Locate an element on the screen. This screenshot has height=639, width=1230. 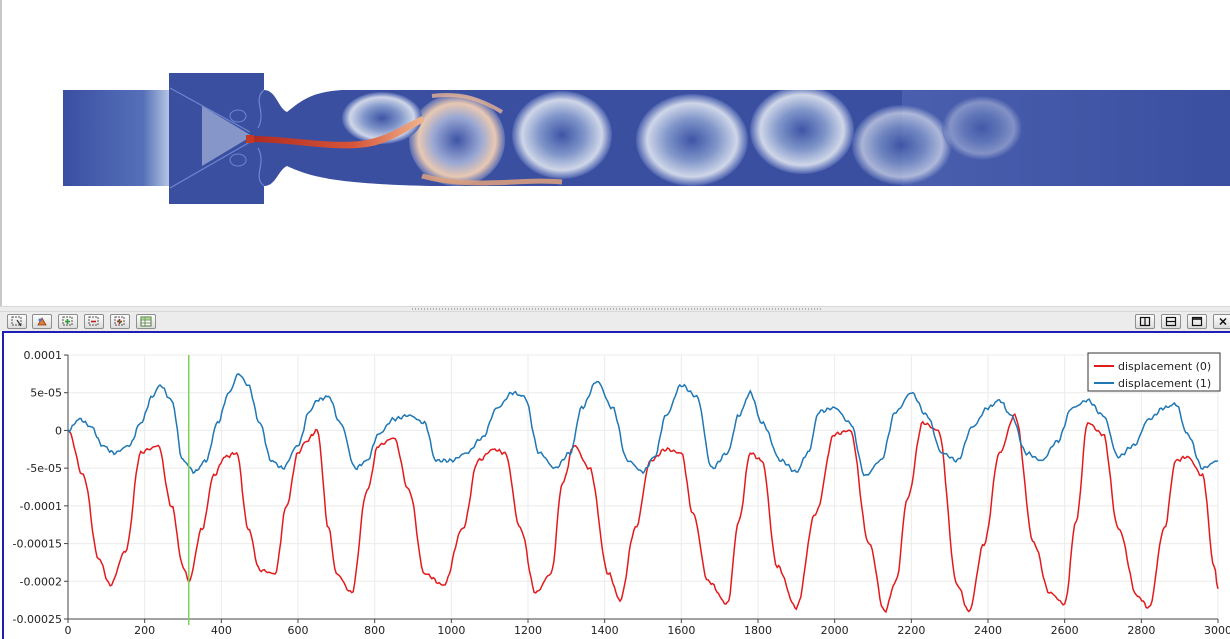
close-icon is located at coordinates (1221, 321).